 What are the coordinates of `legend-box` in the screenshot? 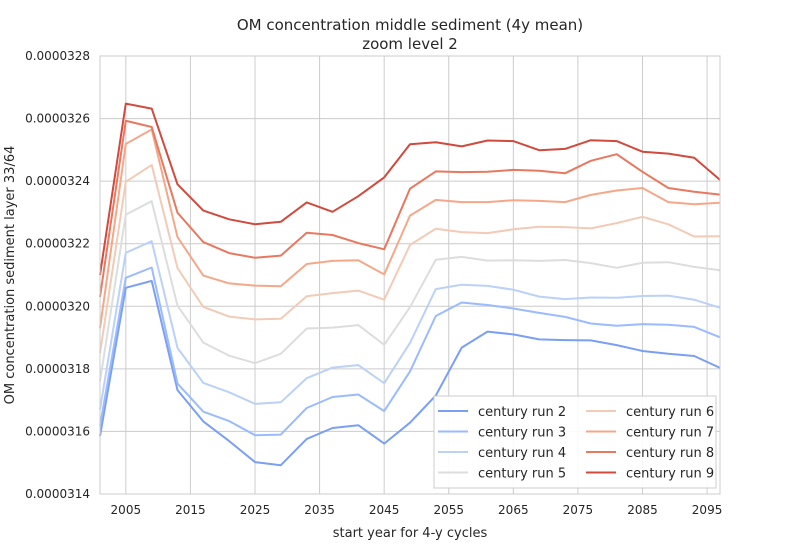 It's located at (575, 442).